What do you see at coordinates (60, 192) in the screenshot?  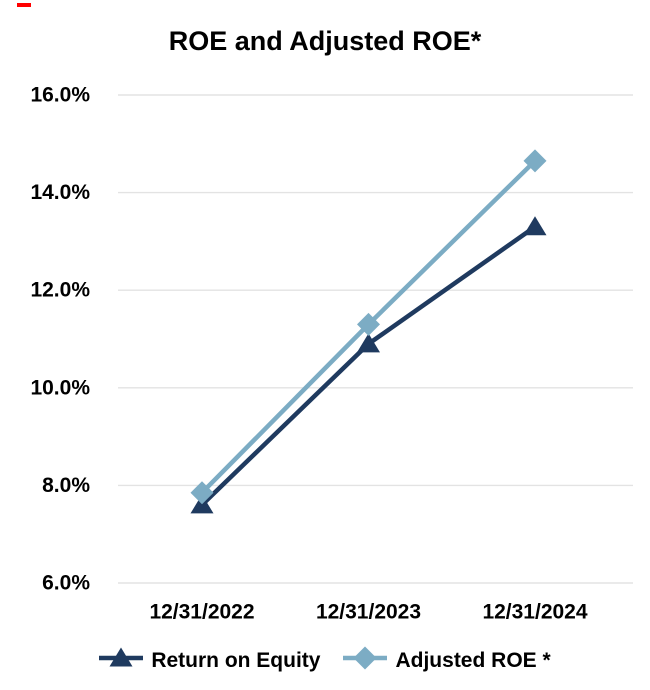 I see `y-axis-label: 14.0%` at bounding box center [60, 192].